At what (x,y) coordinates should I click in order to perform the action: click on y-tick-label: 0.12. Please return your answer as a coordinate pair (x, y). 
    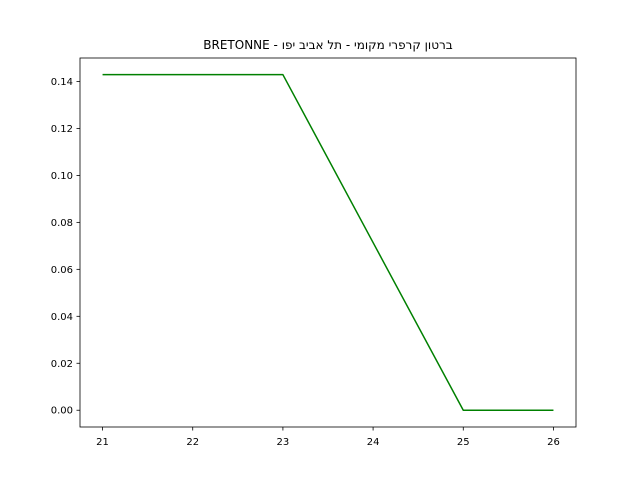
    Looking at the image, I should click on (62, 129).